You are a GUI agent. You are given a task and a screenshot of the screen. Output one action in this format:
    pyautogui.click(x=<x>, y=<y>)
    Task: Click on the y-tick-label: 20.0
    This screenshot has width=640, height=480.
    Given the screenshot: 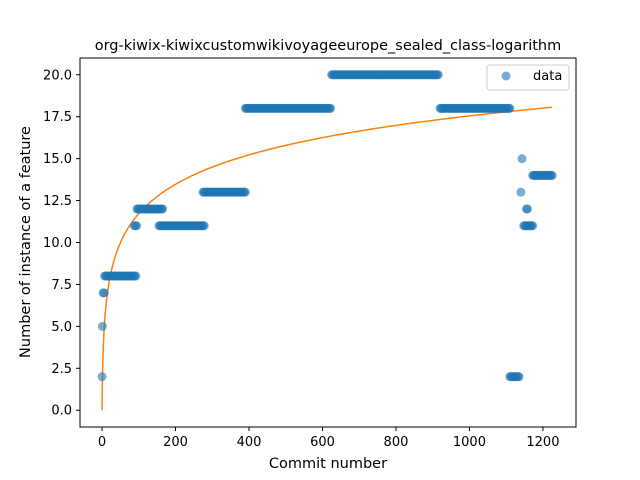 What is the action you would take?
    pyautogui.click(x=57, y=75)
    